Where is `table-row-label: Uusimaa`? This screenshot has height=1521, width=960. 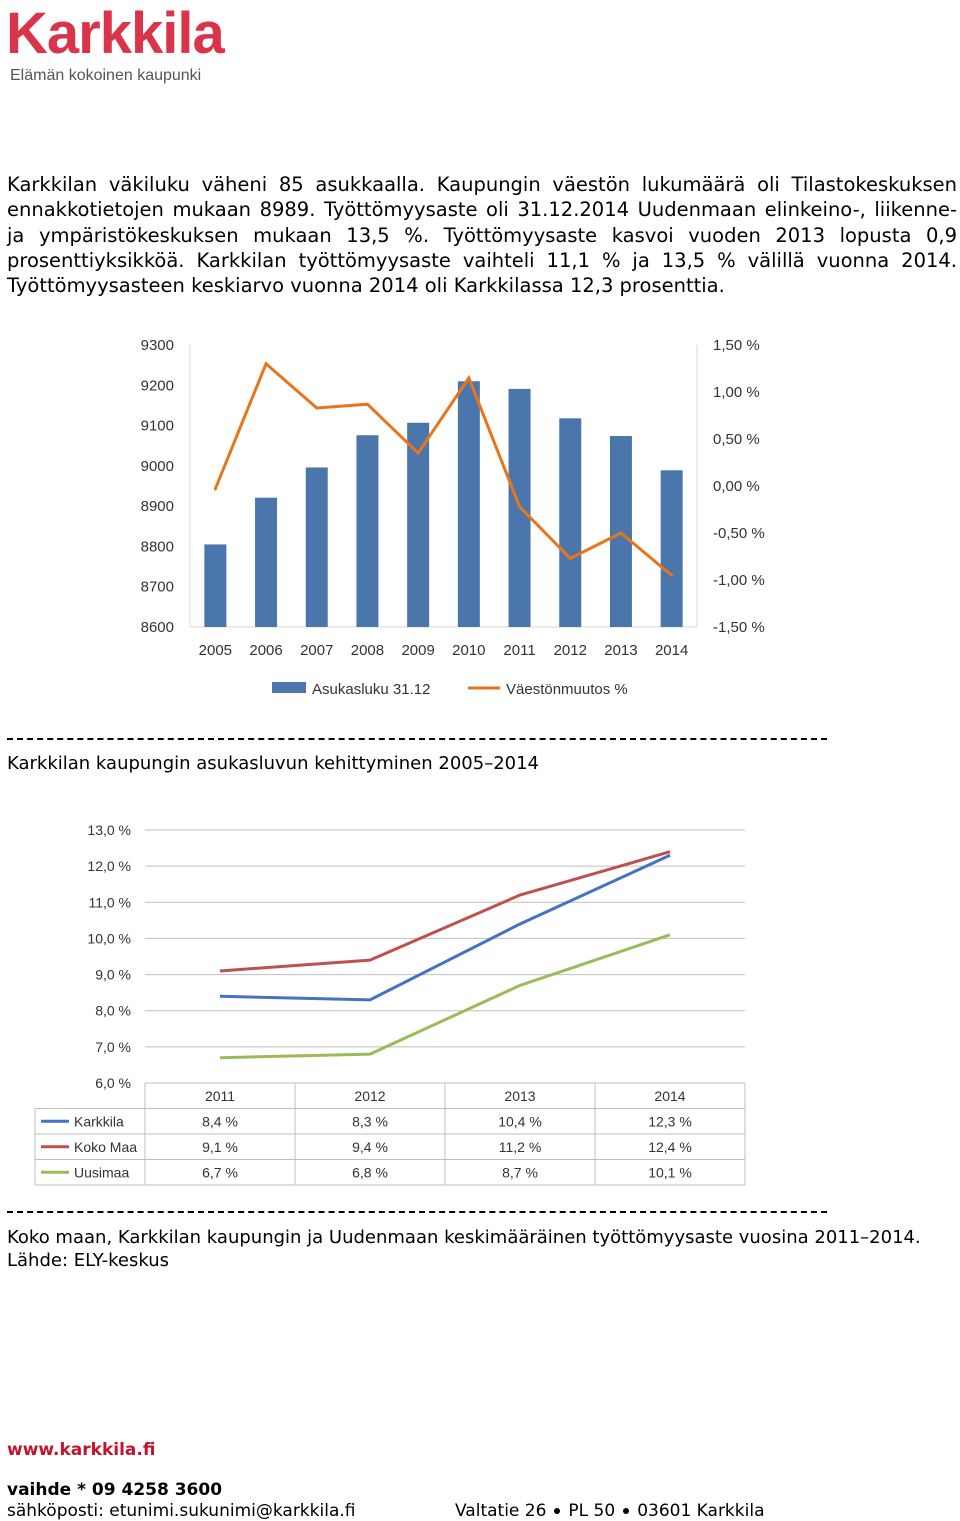 table-row-label: Uusimaa is located at coordinates (101, 1173).